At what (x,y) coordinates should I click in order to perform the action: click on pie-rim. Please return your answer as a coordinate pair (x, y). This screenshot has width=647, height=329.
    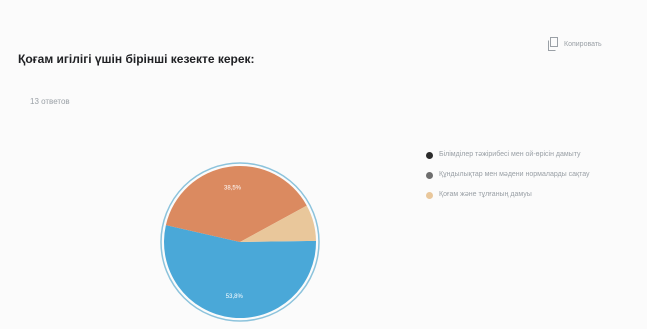
    Looking at the image, I should click on (240, 242).